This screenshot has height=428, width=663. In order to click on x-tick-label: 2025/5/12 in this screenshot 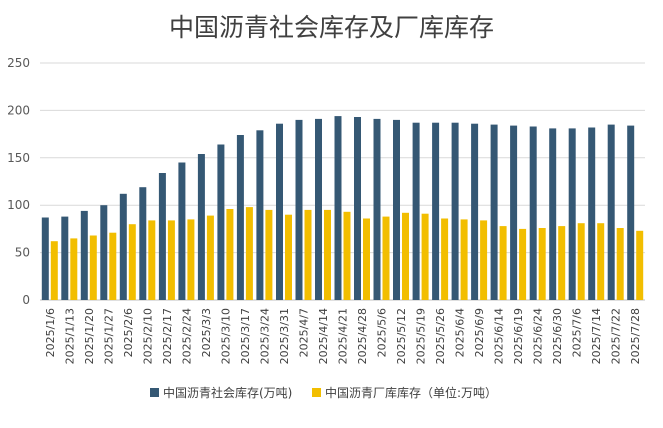, I will do `click(401, 336)`.